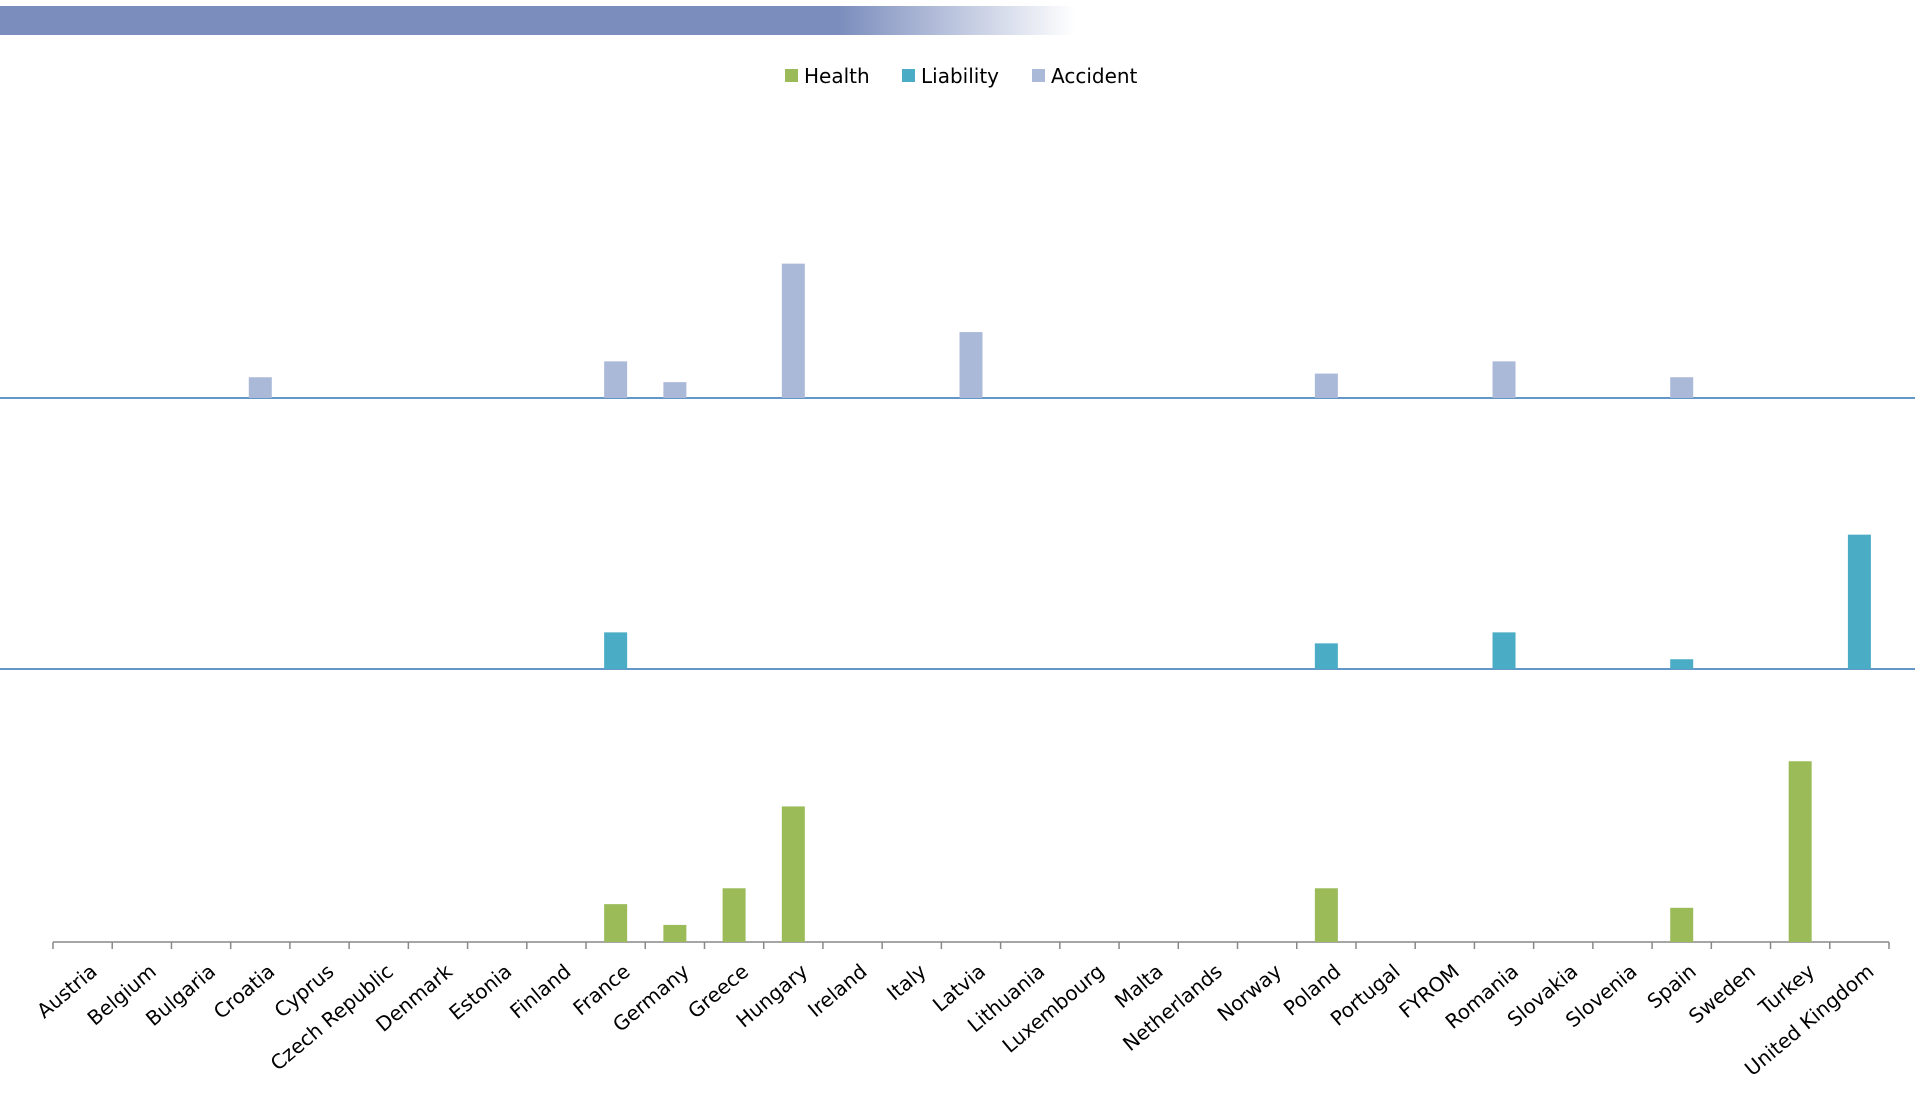  What do you see at coordinates (1053, 1008) in the screenshot?
I see `x-tick-label: Luxembourg` at bounding box center [1053, 1008].